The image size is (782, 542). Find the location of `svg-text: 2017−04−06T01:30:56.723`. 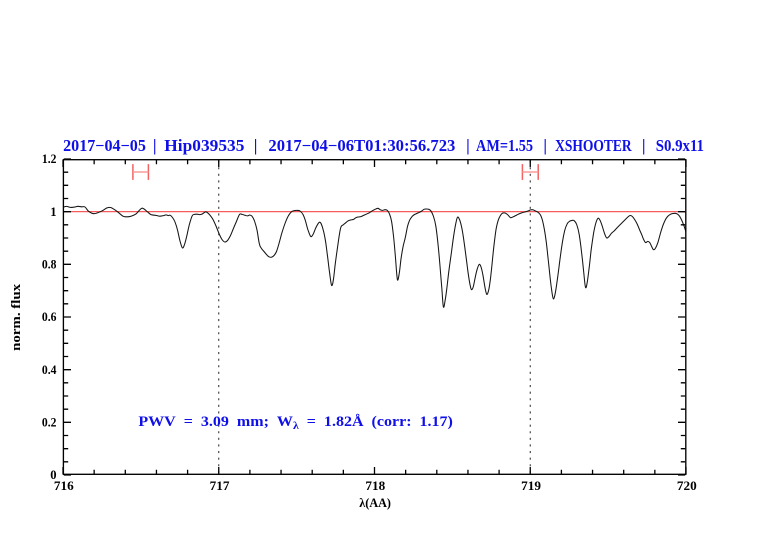

svg-text: 2017−04−06T01:30:56.723 is located at coordinates (361, 145).